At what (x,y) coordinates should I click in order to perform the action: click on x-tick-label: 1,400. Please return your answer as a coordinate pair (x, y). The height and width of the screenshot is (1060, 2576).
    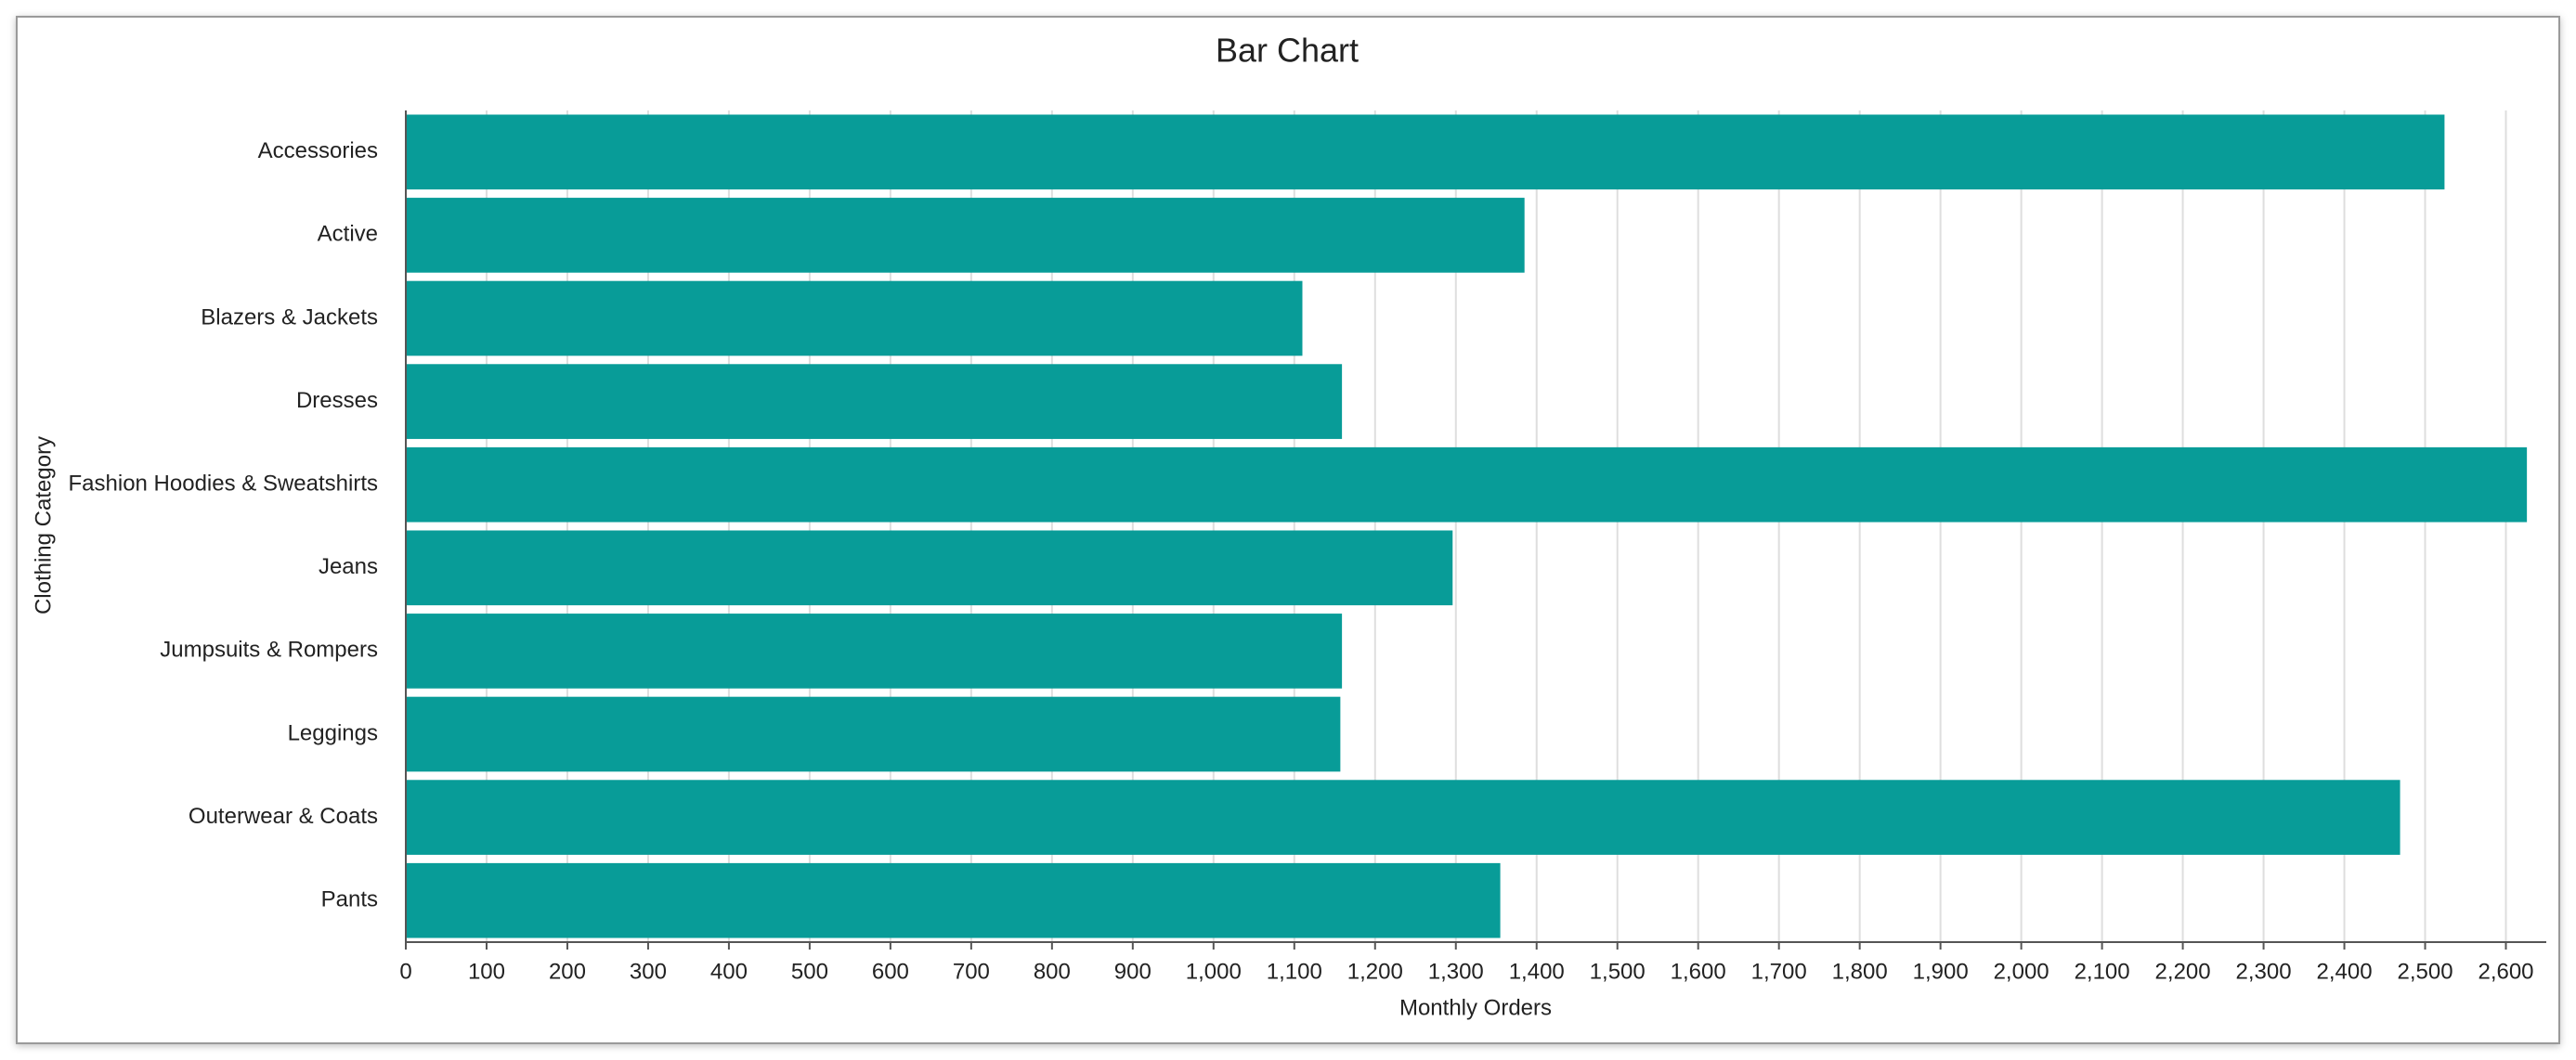
    Looking at the image, I should click on (1537, 972).